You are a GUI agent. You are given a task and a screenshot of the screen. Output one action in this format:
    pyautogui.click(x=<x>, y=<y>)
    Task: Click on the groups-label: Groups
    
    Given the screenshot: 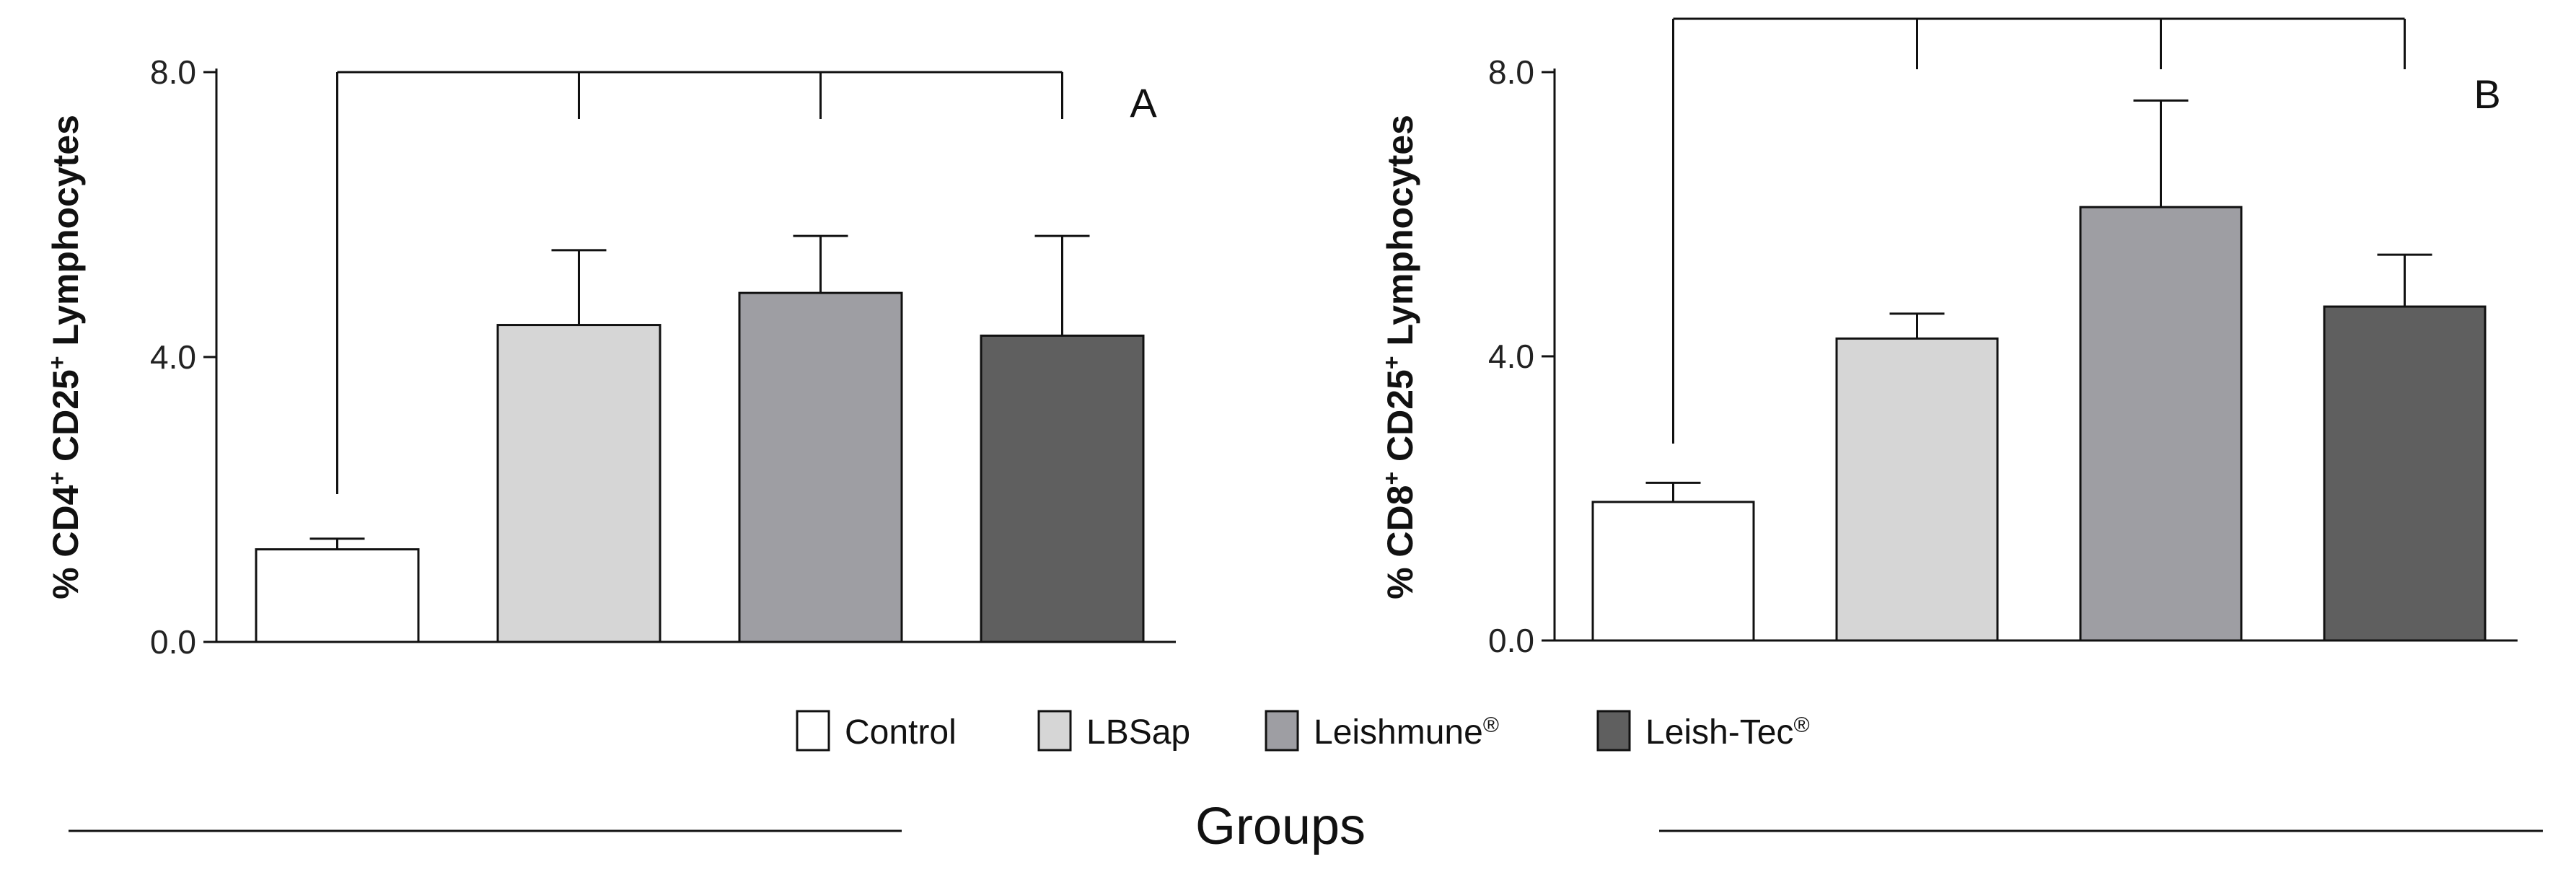 What is the action you would take?
    pyautogui.click(x=1280, y=826)
    